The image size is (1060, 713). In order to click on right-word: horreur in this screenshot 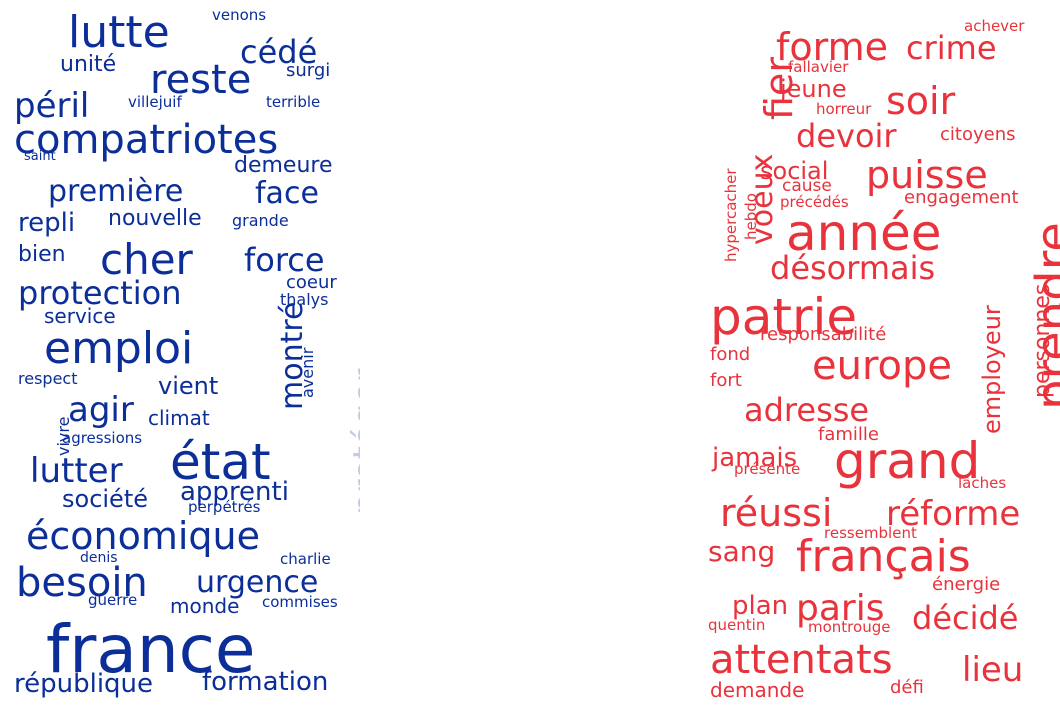, I will do `click(844, 109)`.